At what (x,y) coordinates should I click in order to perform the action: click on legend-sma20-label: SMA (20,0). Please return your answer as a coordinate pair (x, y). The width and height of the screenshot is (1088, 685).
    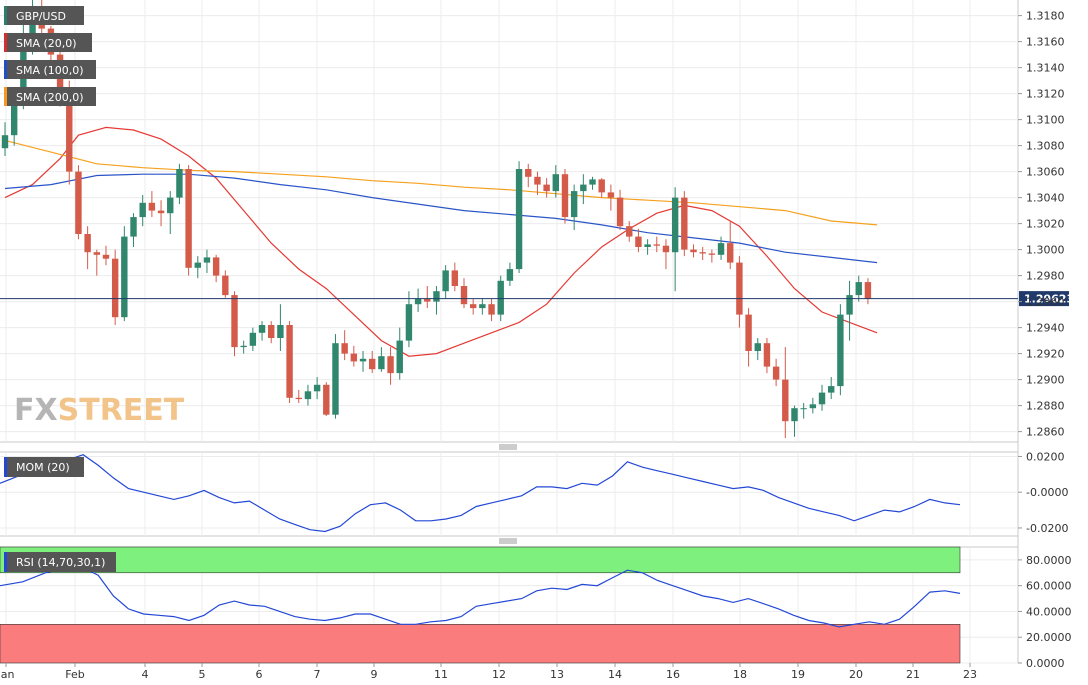
    Looking at the image, I should click on (46, 43).